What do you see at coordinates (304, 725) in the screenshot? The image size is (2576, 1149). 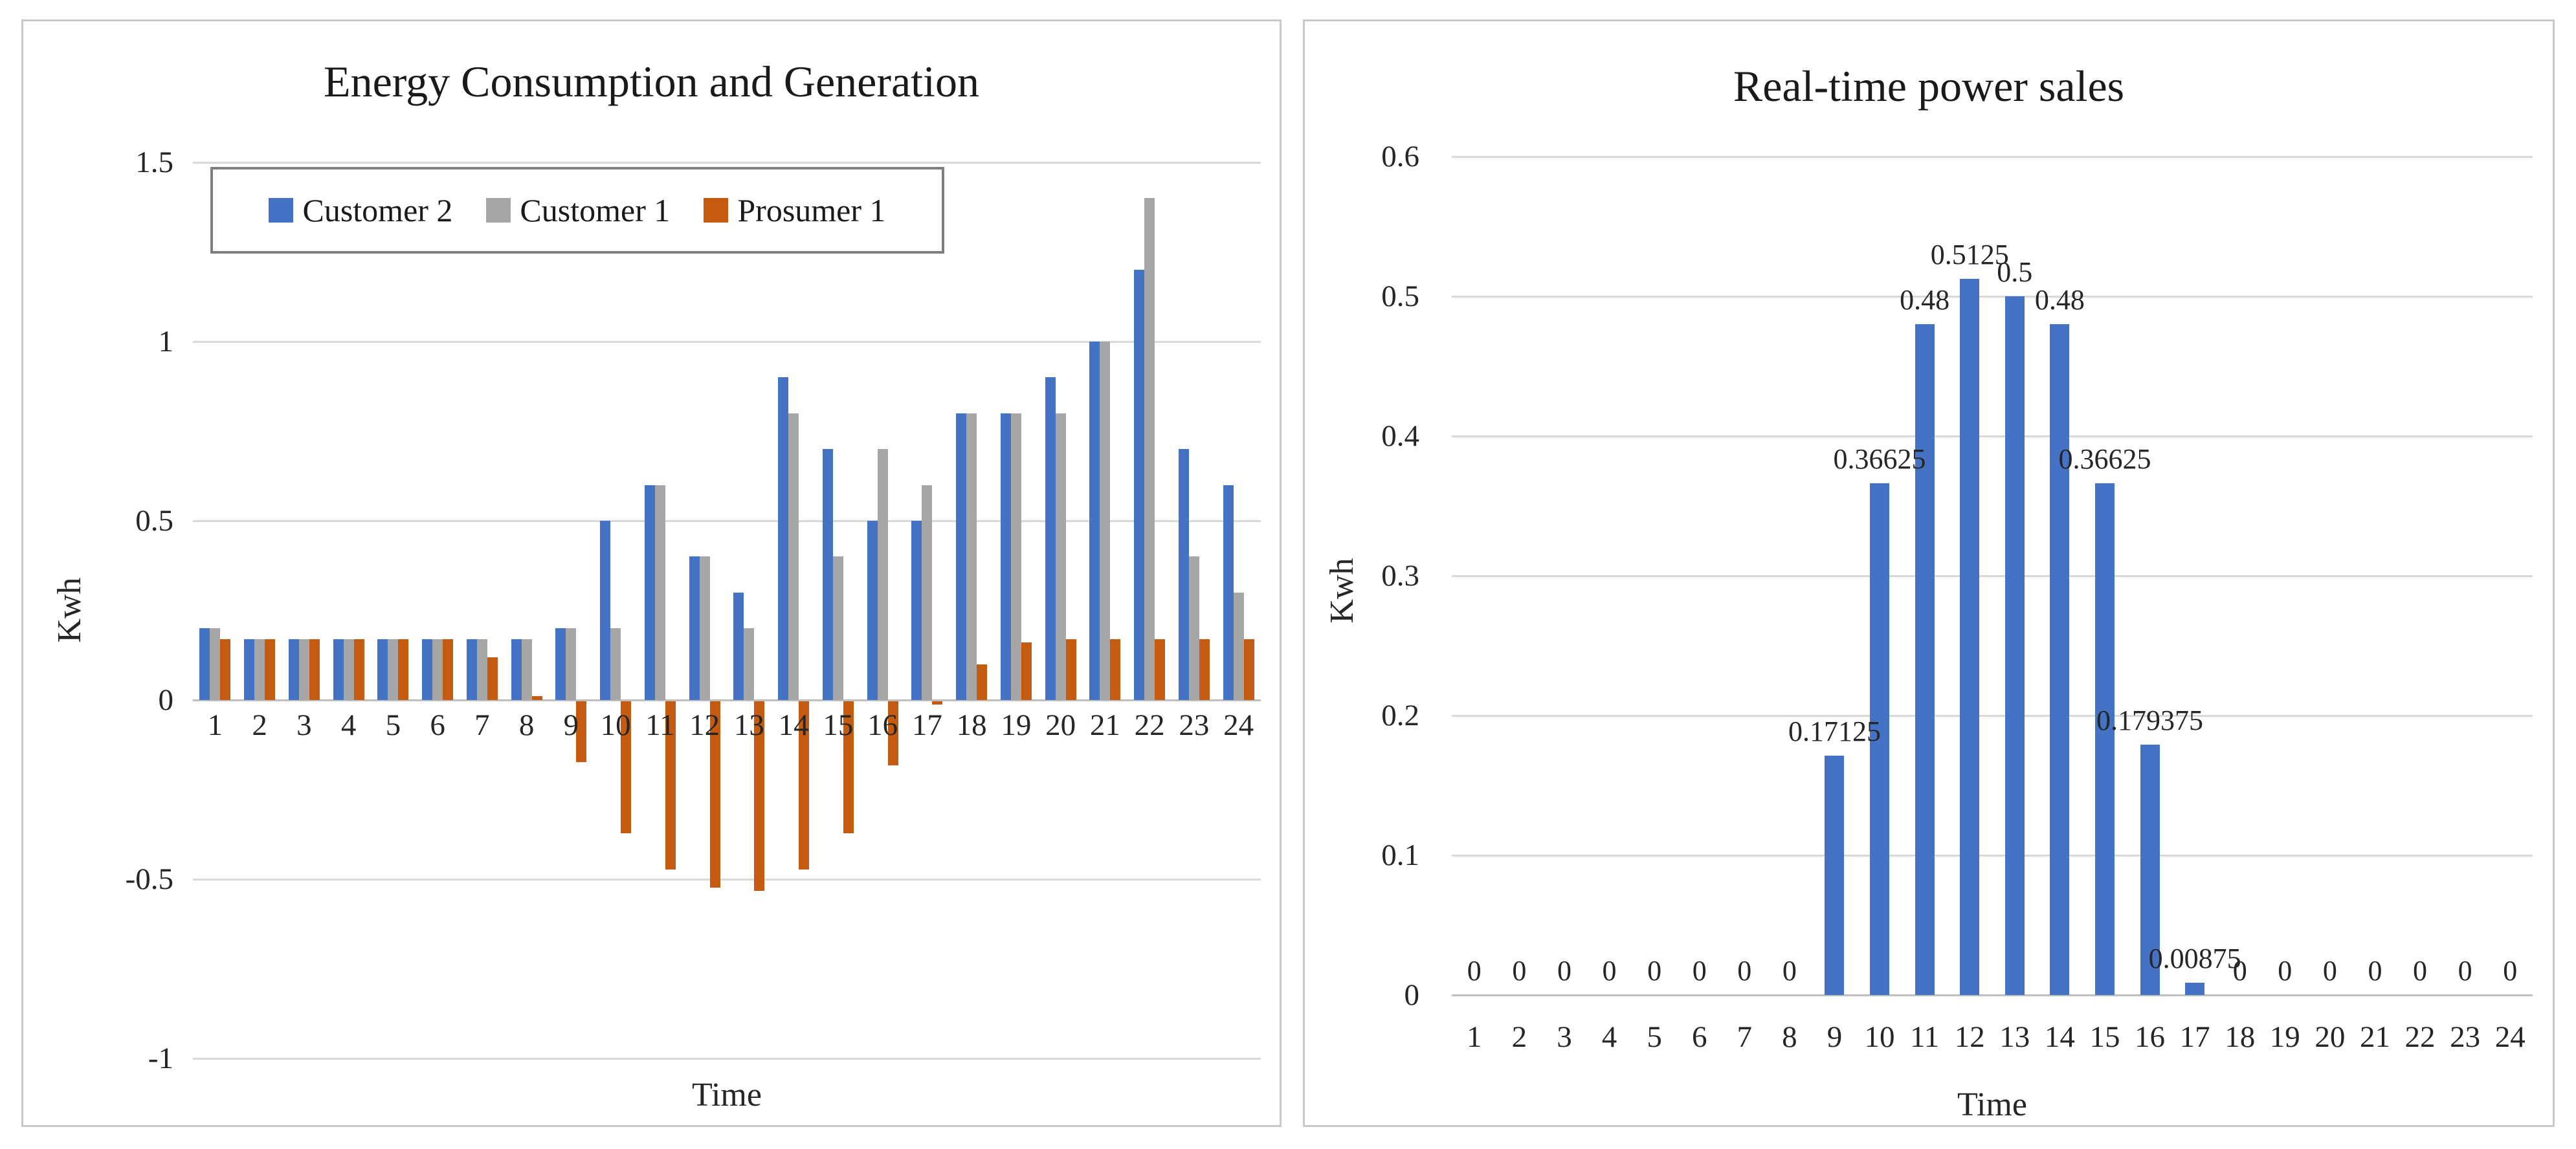 I see `x-tick-label: 3` at bounding box center [304, 725].